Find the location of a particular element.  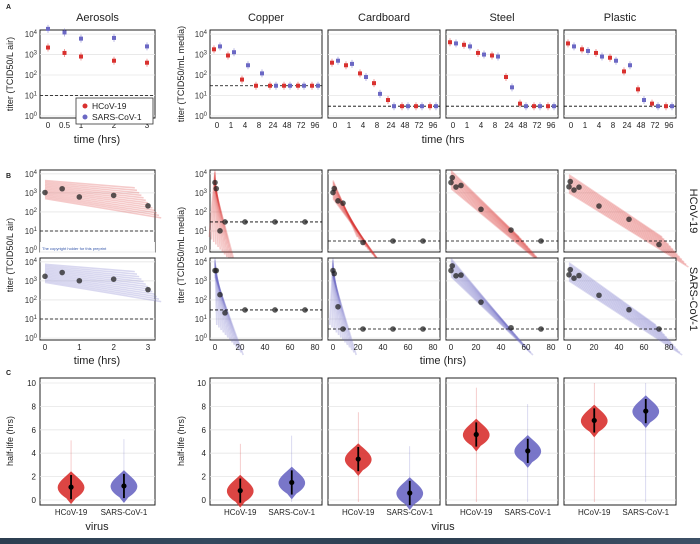

panel-c-cardboard is located at coordinates (384, 441).